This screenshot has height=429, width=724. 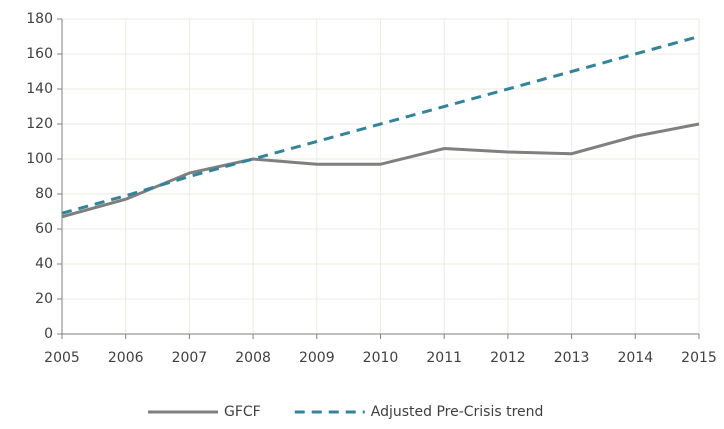 What do you see at coordinates (572, 358) in the screenshot?
I see `x-tick-label: 2013` at bounding box center [572, 358].